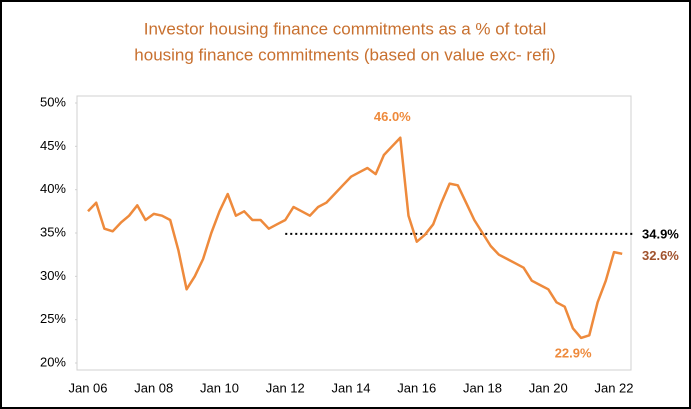  What do you see at coordinates (53, 188) in the screenshot?
I see `y-tick-label: 40%` at bounding box center [53, 188].